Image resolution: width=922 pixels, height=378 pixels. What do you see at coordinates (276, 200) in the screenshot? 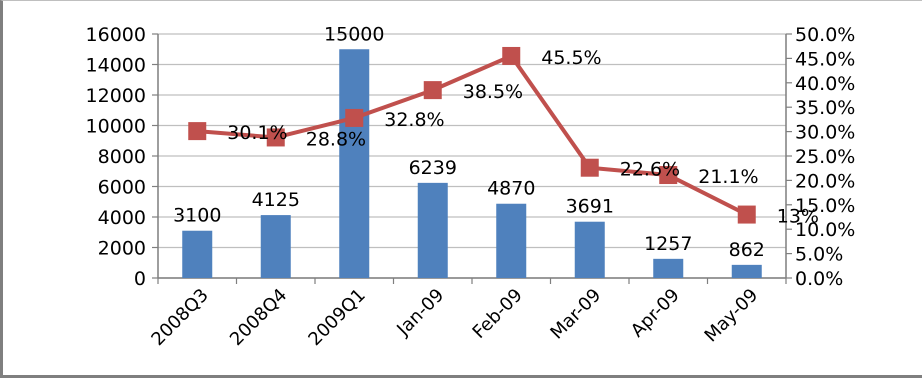
I see `bar-data-label: 4125` at bounding box center [276, 200].